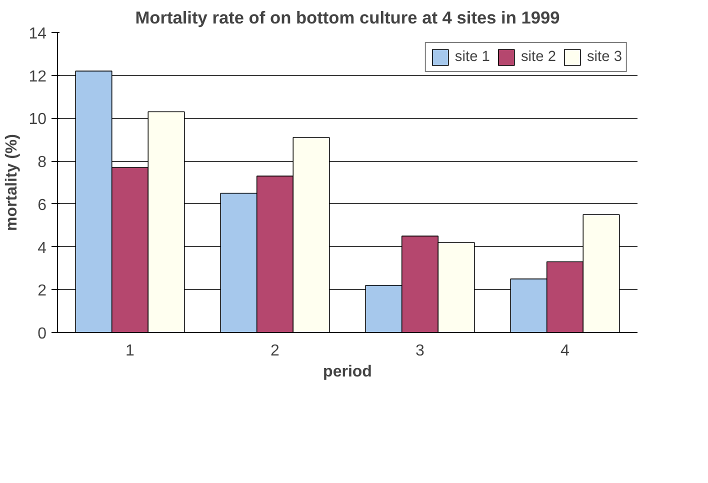 The height and width of the screenshot is (483, 708). What do you see at coordinates (42, 291) in the screenshot?
I see `y-tick-label: 2` at bounding box center [42, 291].